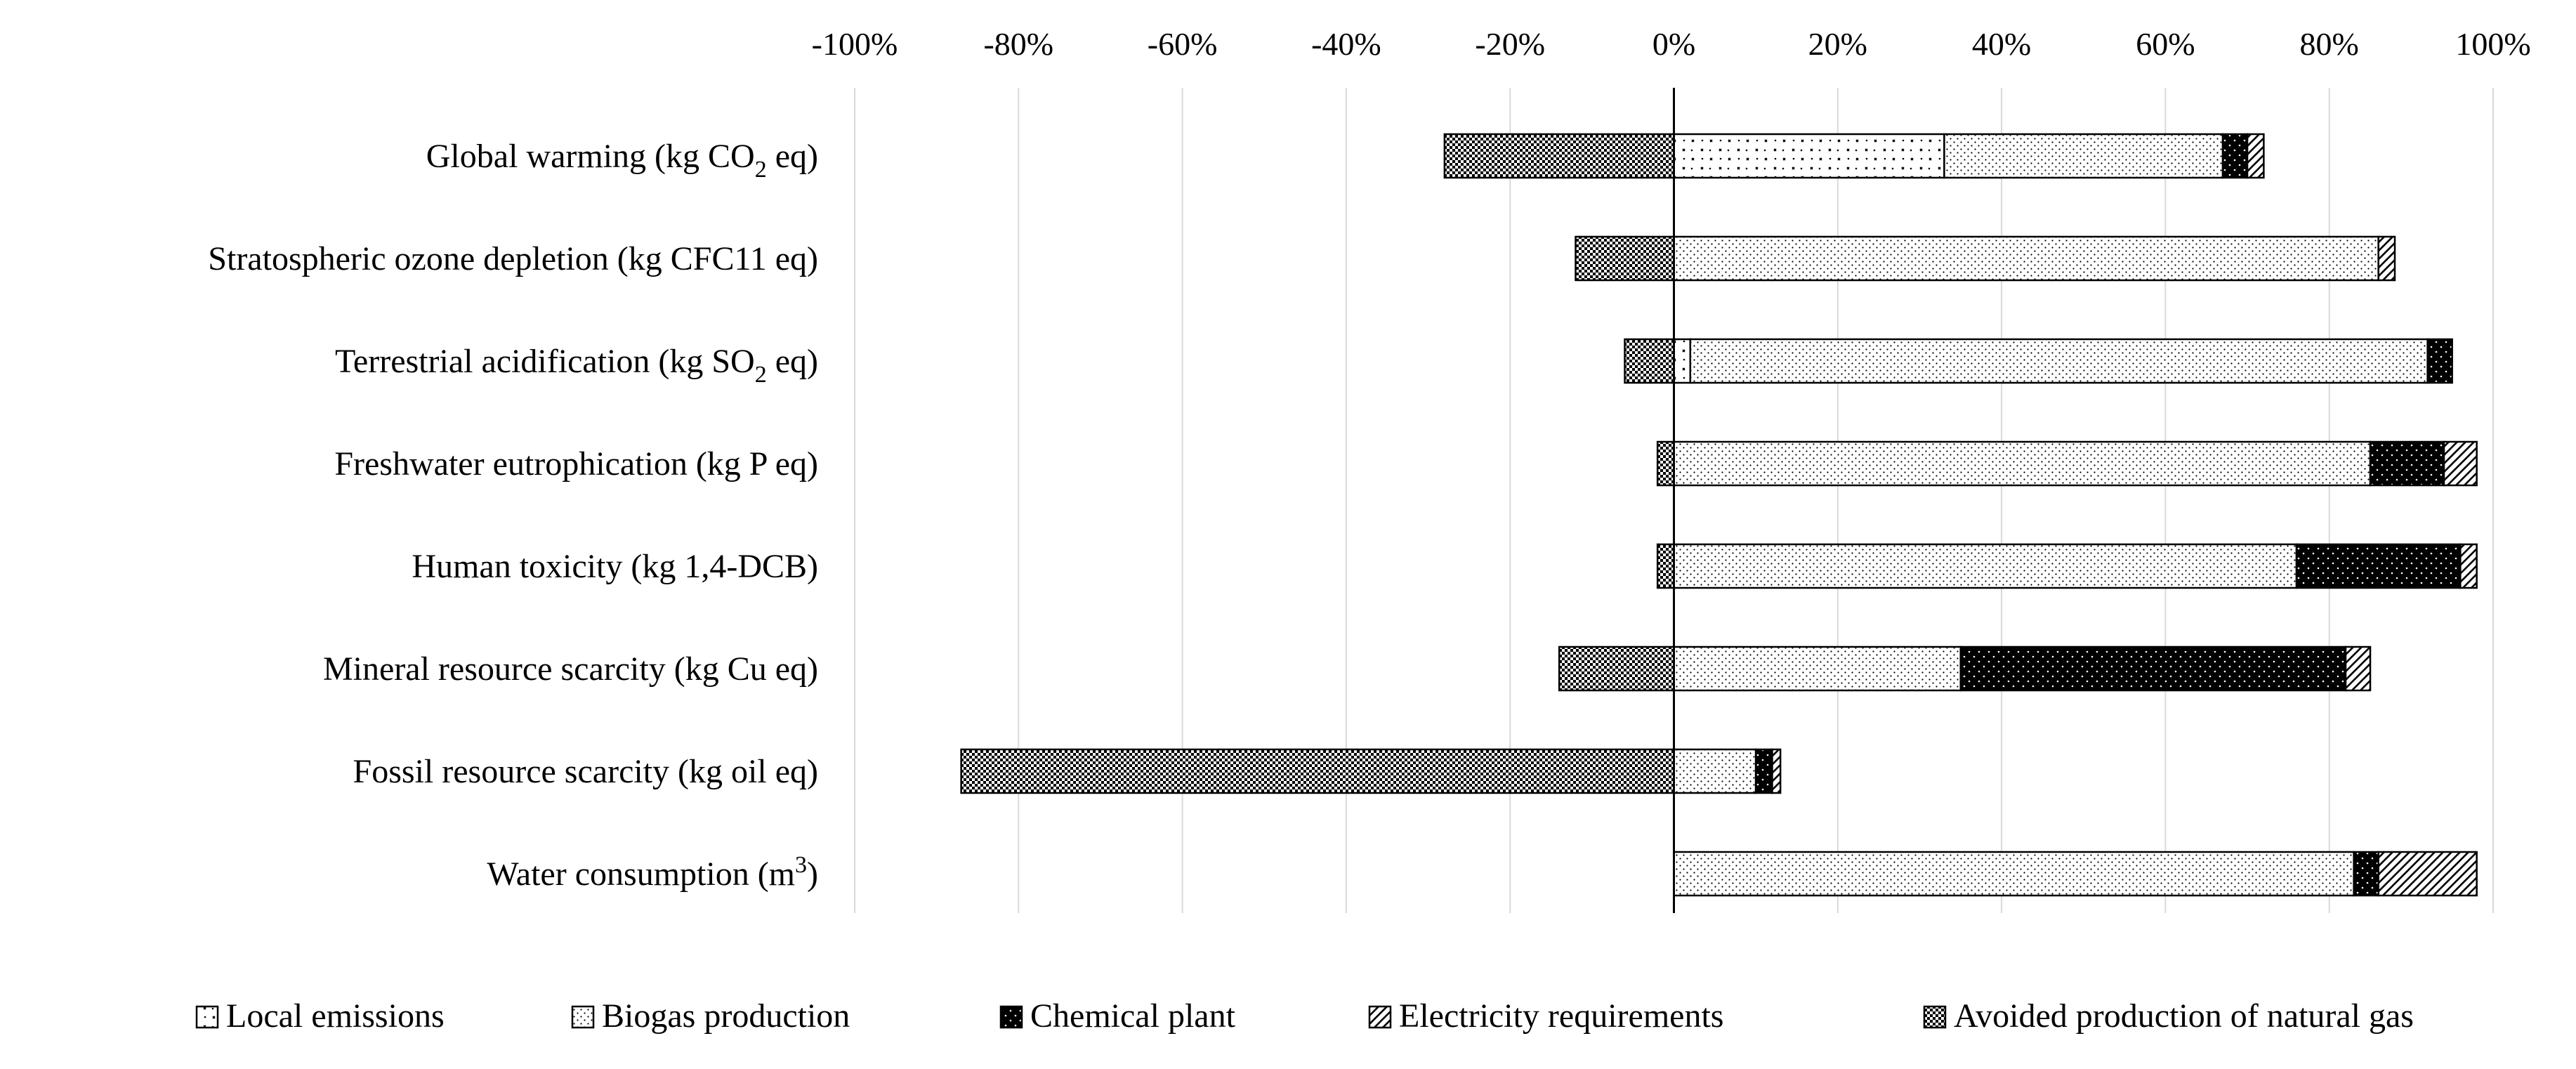 The width and height of the screenshot is (2576, 1069). I want to click on category-label: Freshwater eutrophication (kg P eq), so click(576, 464).